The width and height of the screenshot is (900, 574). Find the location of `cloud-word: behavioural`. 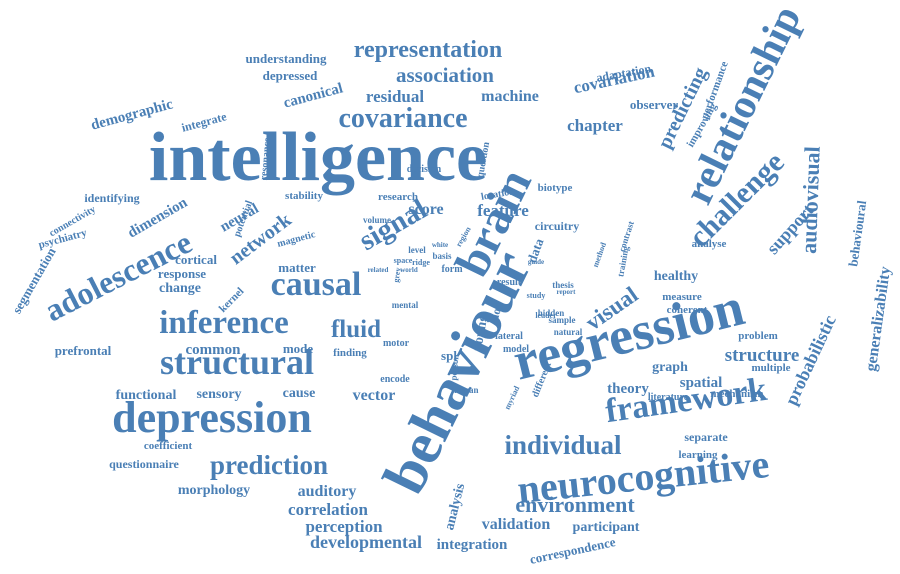

cloud-word: behavioural is located at coordinates (857, 233).